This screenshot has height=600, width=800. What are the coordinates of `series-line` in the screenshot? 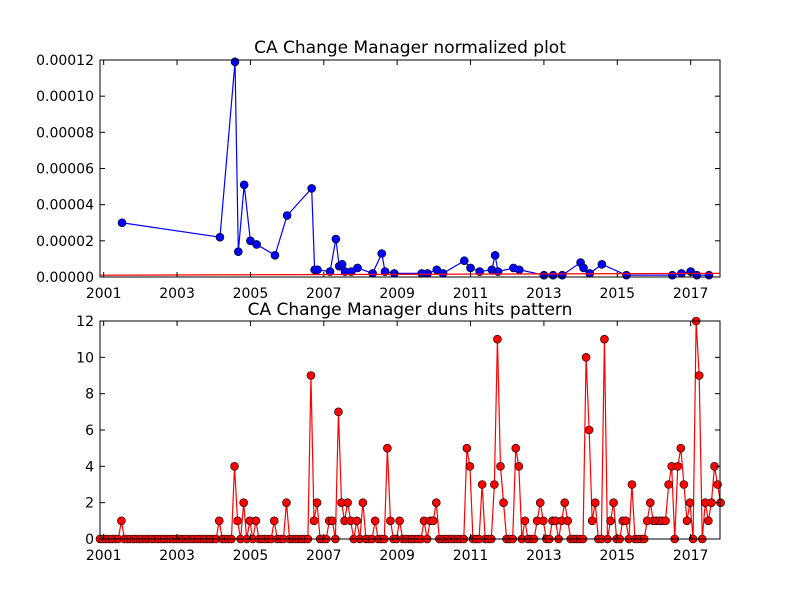 It's located at (410, 274).